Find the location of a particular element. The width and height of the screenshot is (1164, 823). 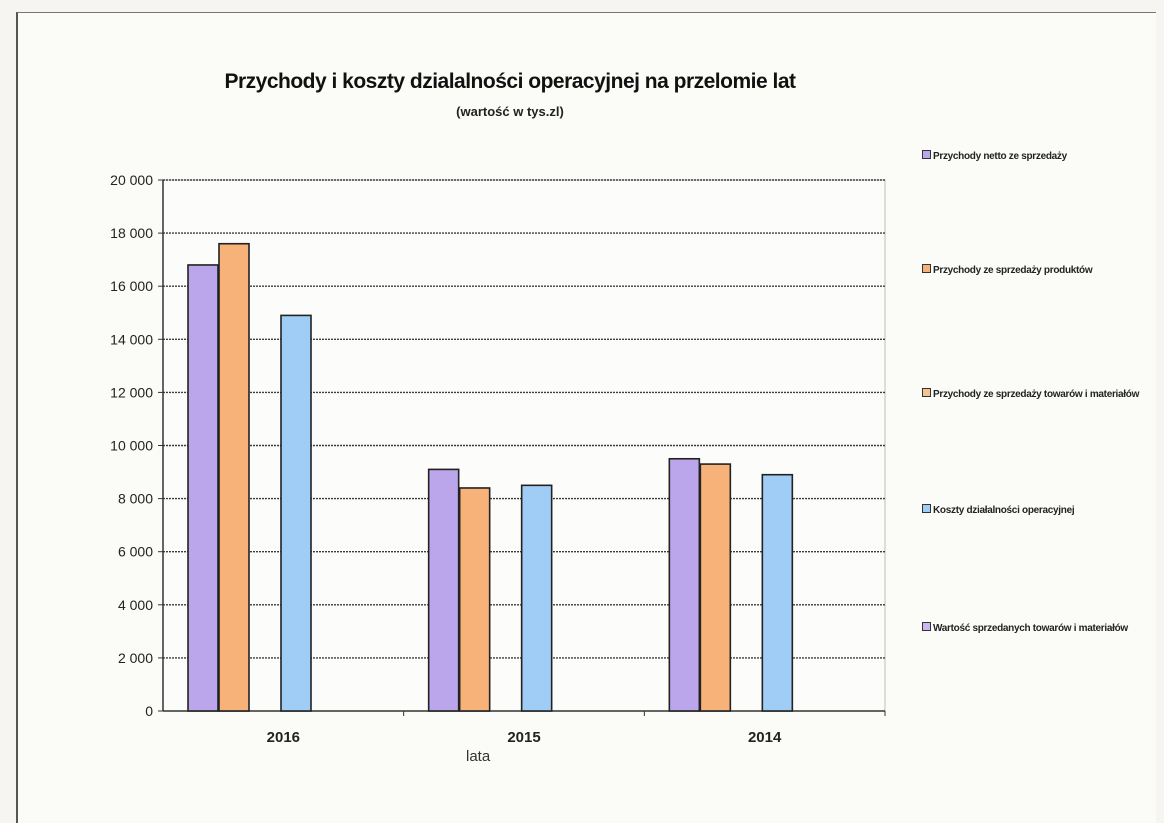

y-tick-label: 18 000 is located at coordinates (131, 233).